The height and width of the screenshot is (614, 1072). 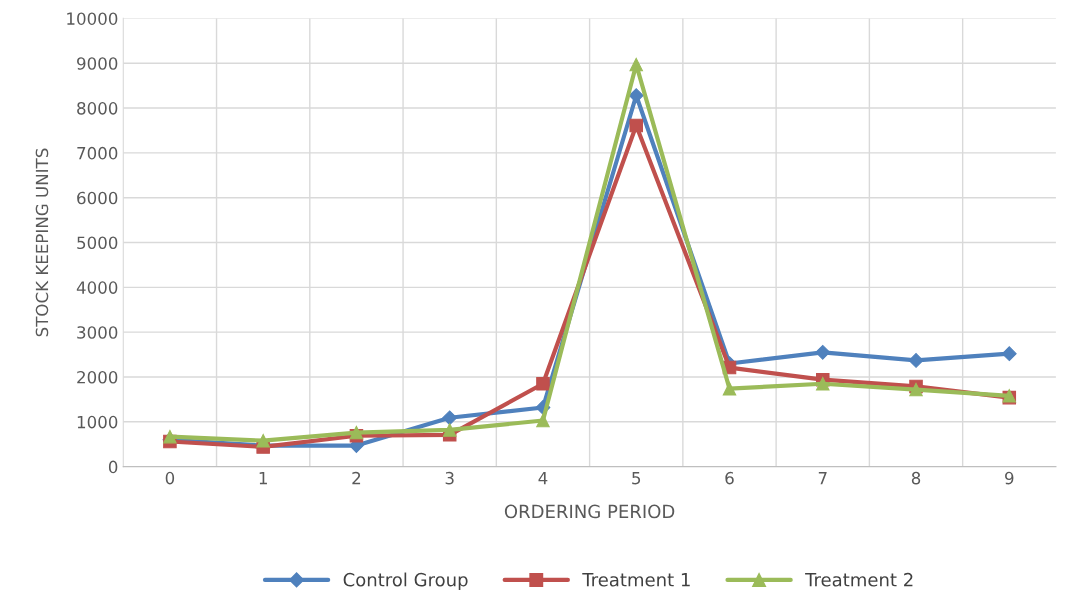 What do you see at coordinates (97, 287) in the screenshot?
I see `y-tick-label: 4000` at bounding box center [97, 287].